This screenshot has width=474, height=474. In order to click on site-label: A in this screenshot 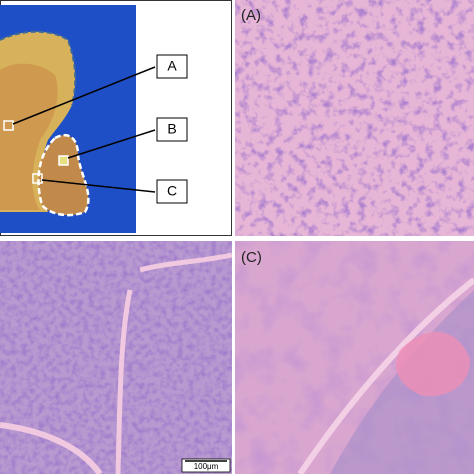, I will do `click(172, 66)`.